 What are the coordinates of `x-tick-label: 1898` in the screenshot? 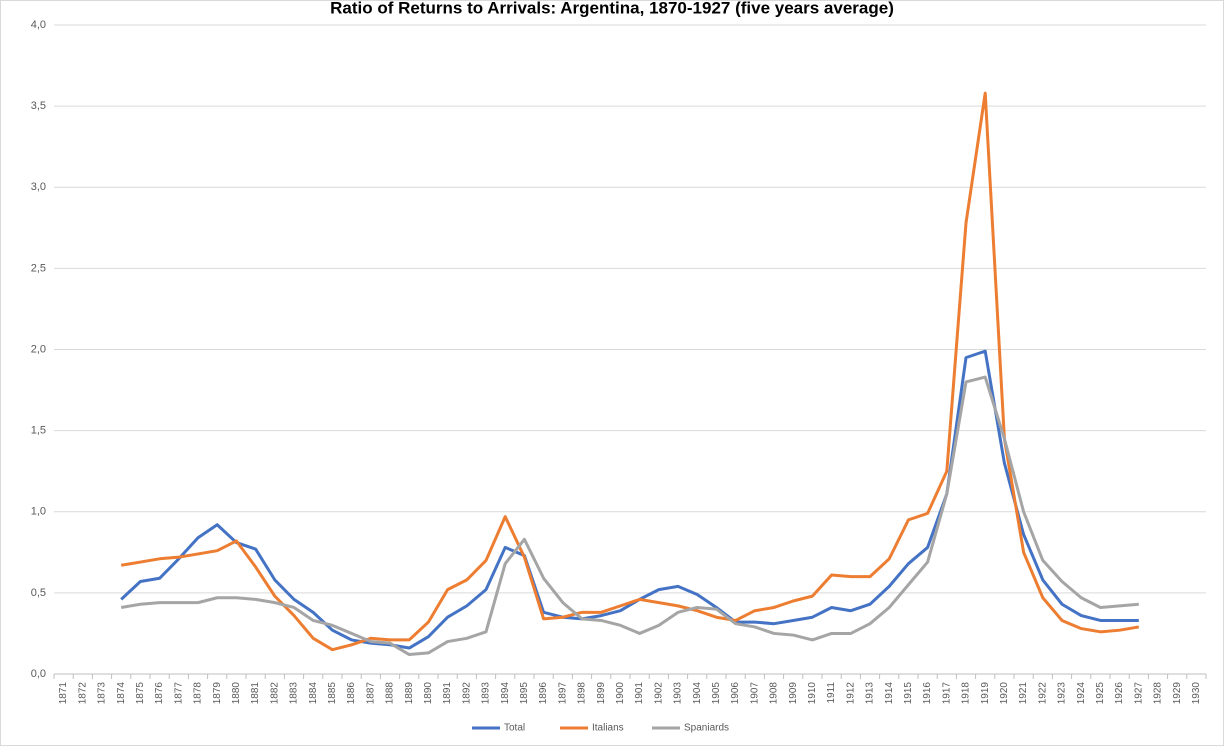 It's located at (582, 693).